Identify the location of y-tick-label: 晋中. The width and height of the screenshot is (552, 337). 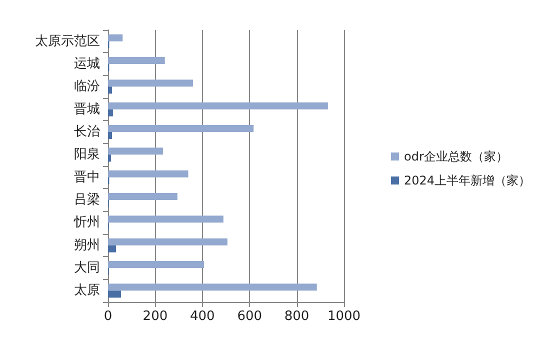
(87, 177).